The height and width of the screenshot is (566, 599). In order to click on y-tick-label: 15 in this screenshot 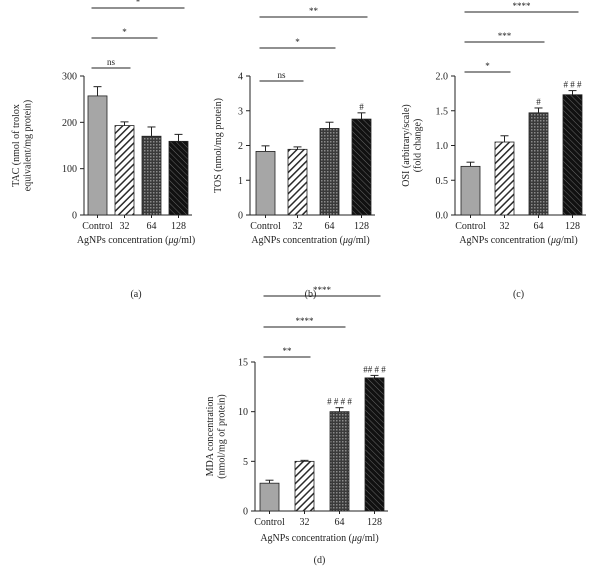, I will do `click(243, 363)`.